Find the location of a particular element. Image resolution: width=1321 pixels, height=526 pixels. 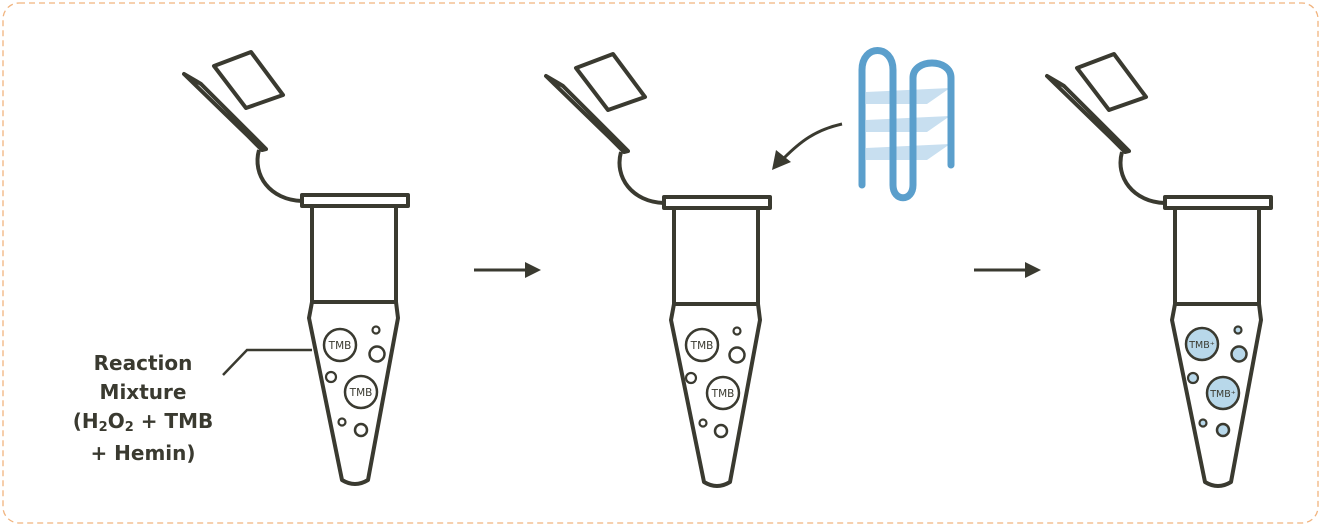

label-line-3-close: + TMB is located at coordinates (173, 421).